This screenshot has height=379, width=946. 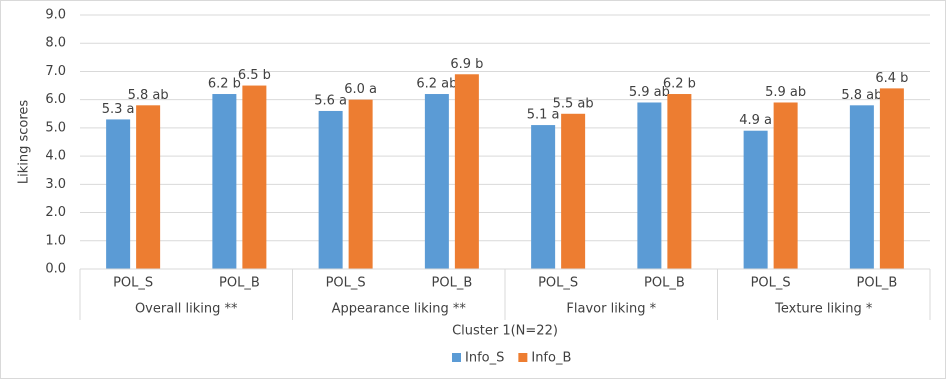 What do you see at coordinates (360, 89) in the screenshot?
I see `data-label: 6.0 a` at bounding box center [360, 89].